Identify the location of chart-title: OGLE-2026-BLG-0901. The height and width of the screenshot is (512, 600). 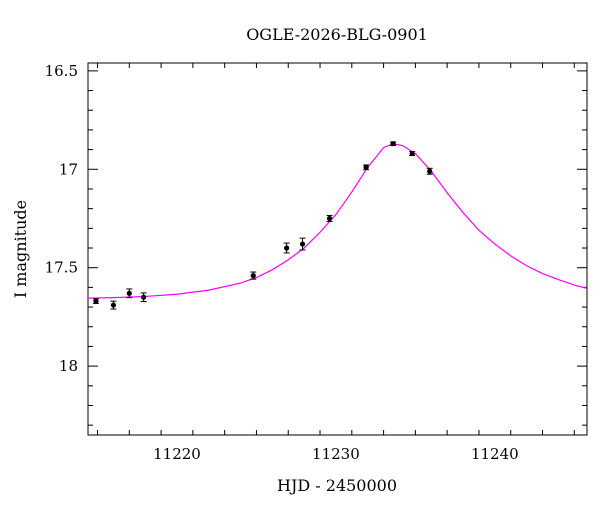
(337, 34).